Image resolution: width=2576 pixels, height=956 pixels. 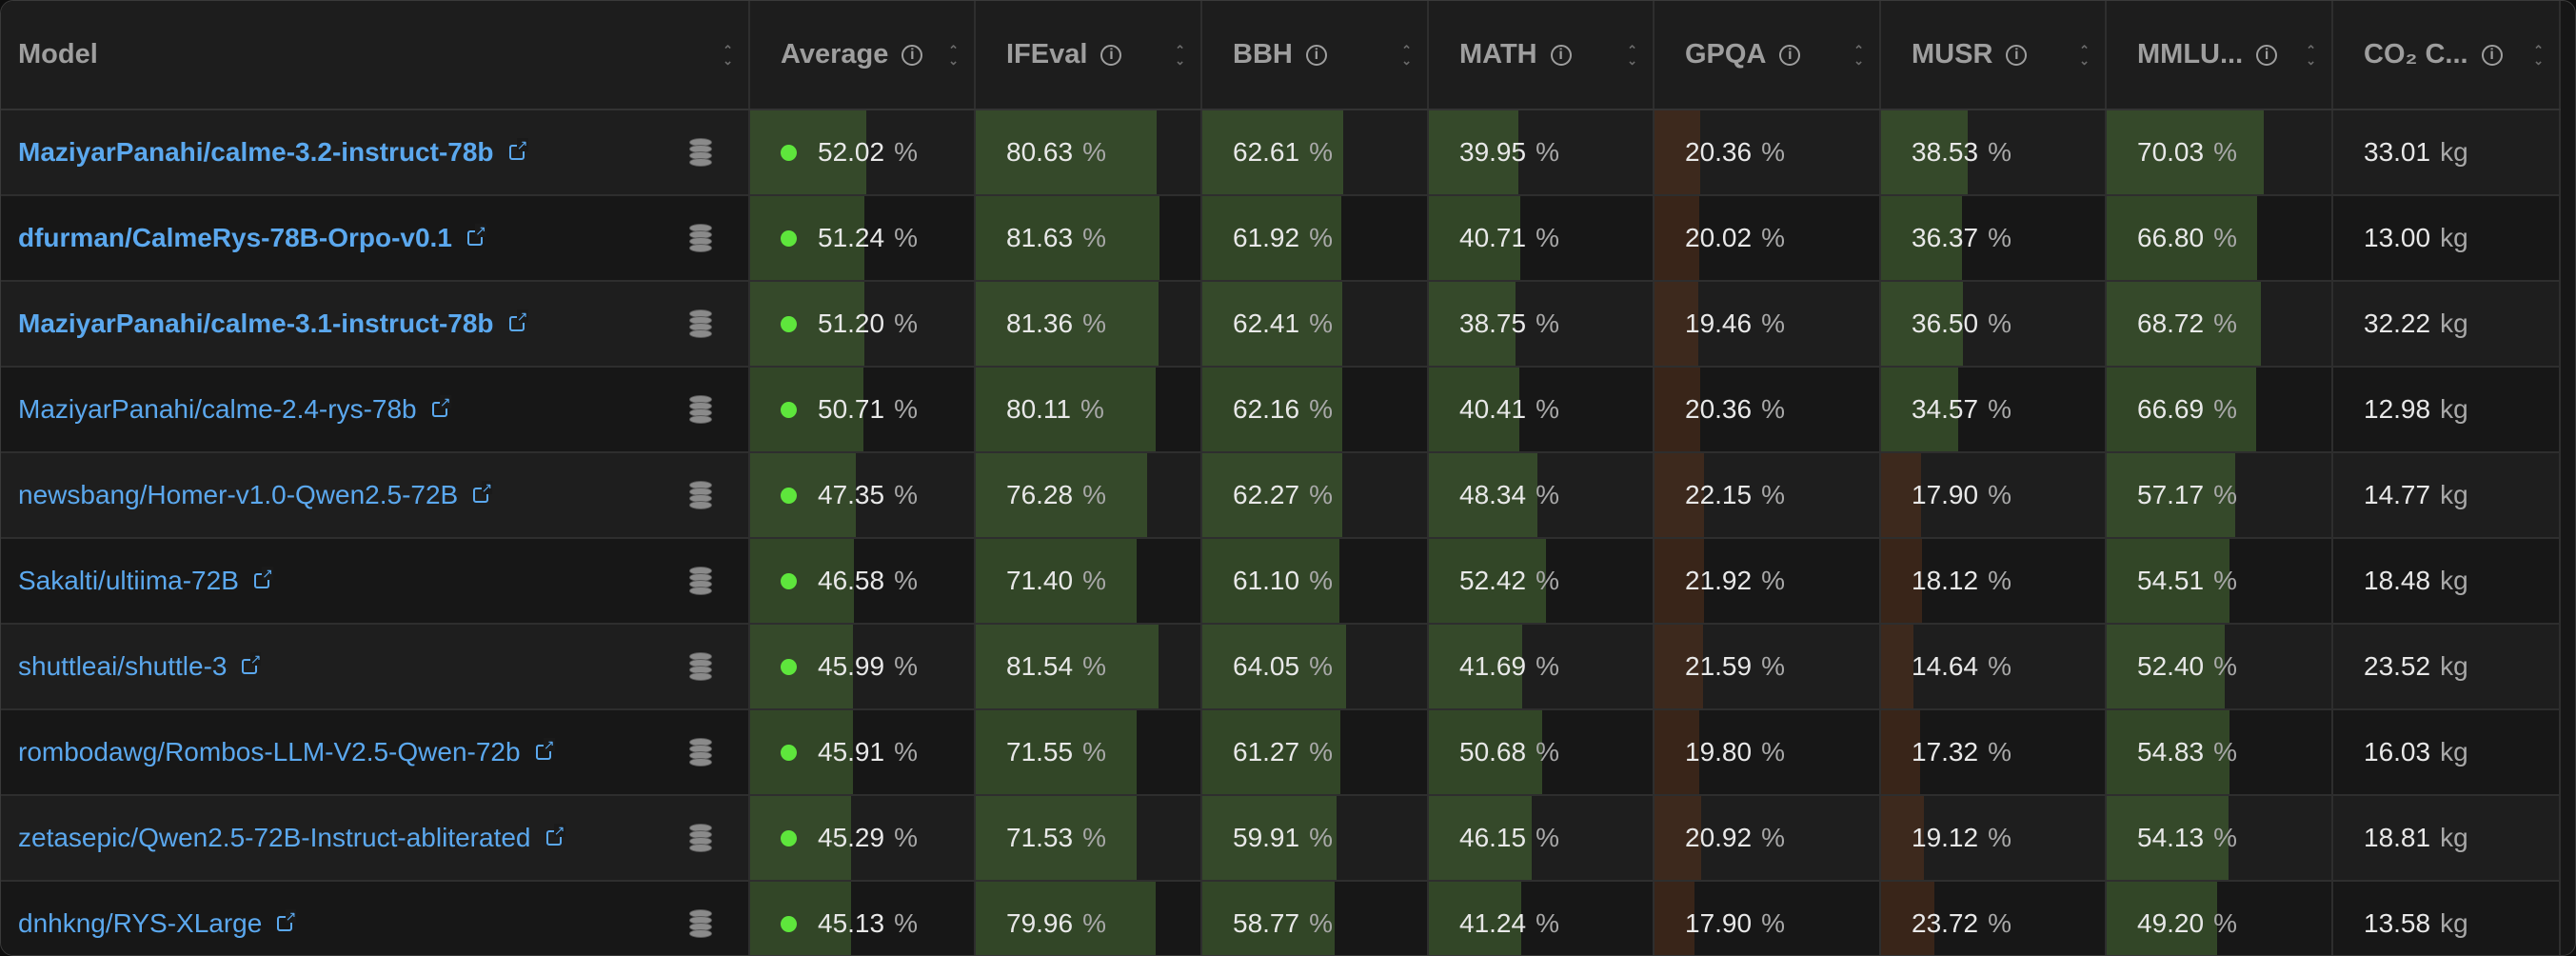 I want to click on math-cell: 50.68%, so click(x=1542, y=752).